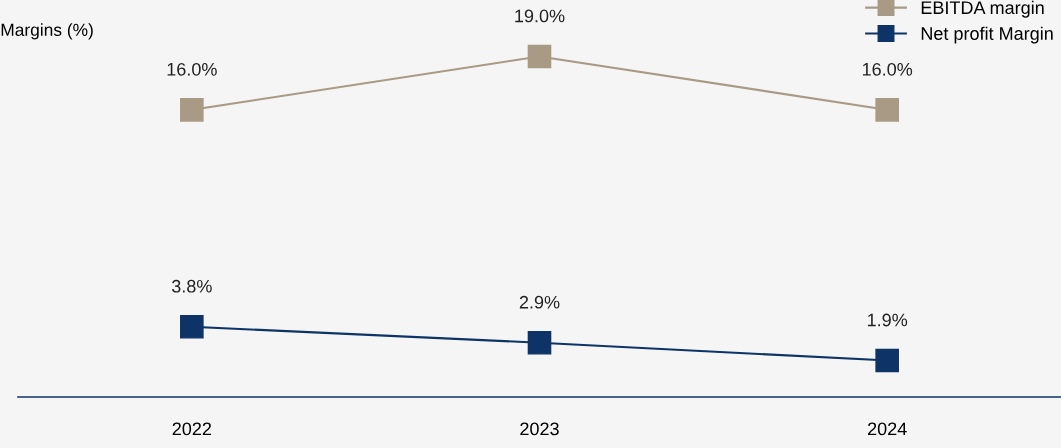  I want to click on data-label: 19.0%, so click(540, 16).